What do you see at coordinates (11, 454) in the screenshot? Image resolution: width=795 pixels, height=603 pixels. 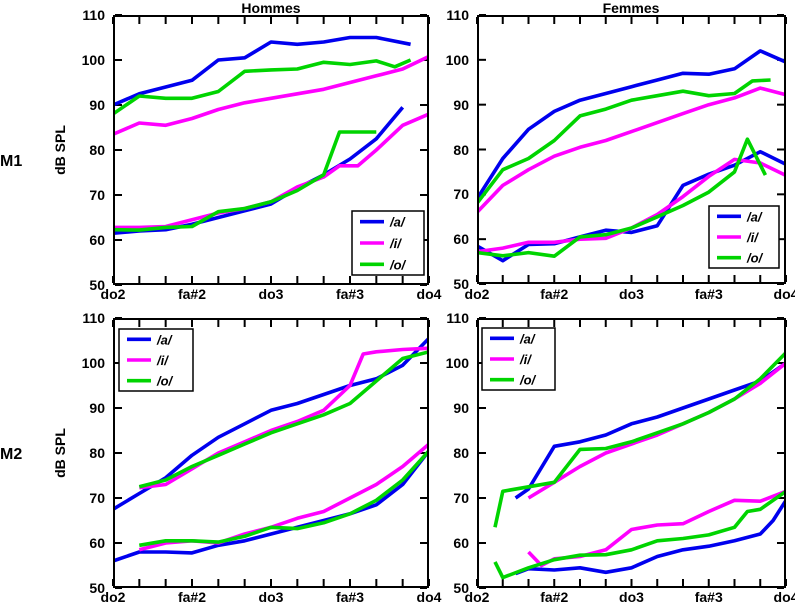 I see `row-label-m2: M2` at bounding box center [11, 454].